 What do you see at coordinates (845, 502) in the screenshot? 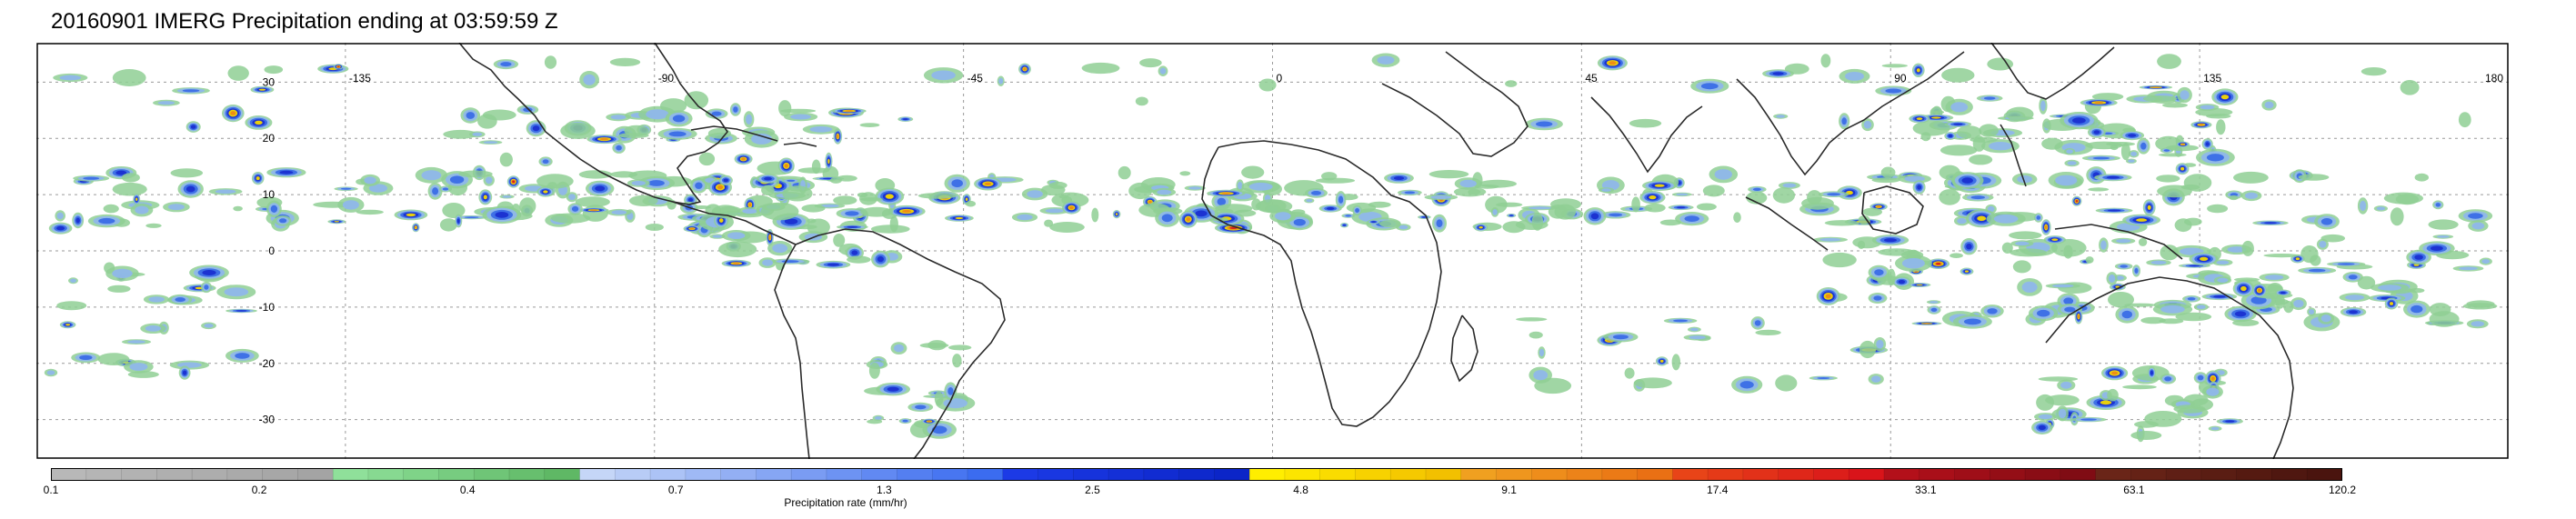
I see `colorbar-title: Precipitation rate (mm/hr)` at bounding box center [845, 502].